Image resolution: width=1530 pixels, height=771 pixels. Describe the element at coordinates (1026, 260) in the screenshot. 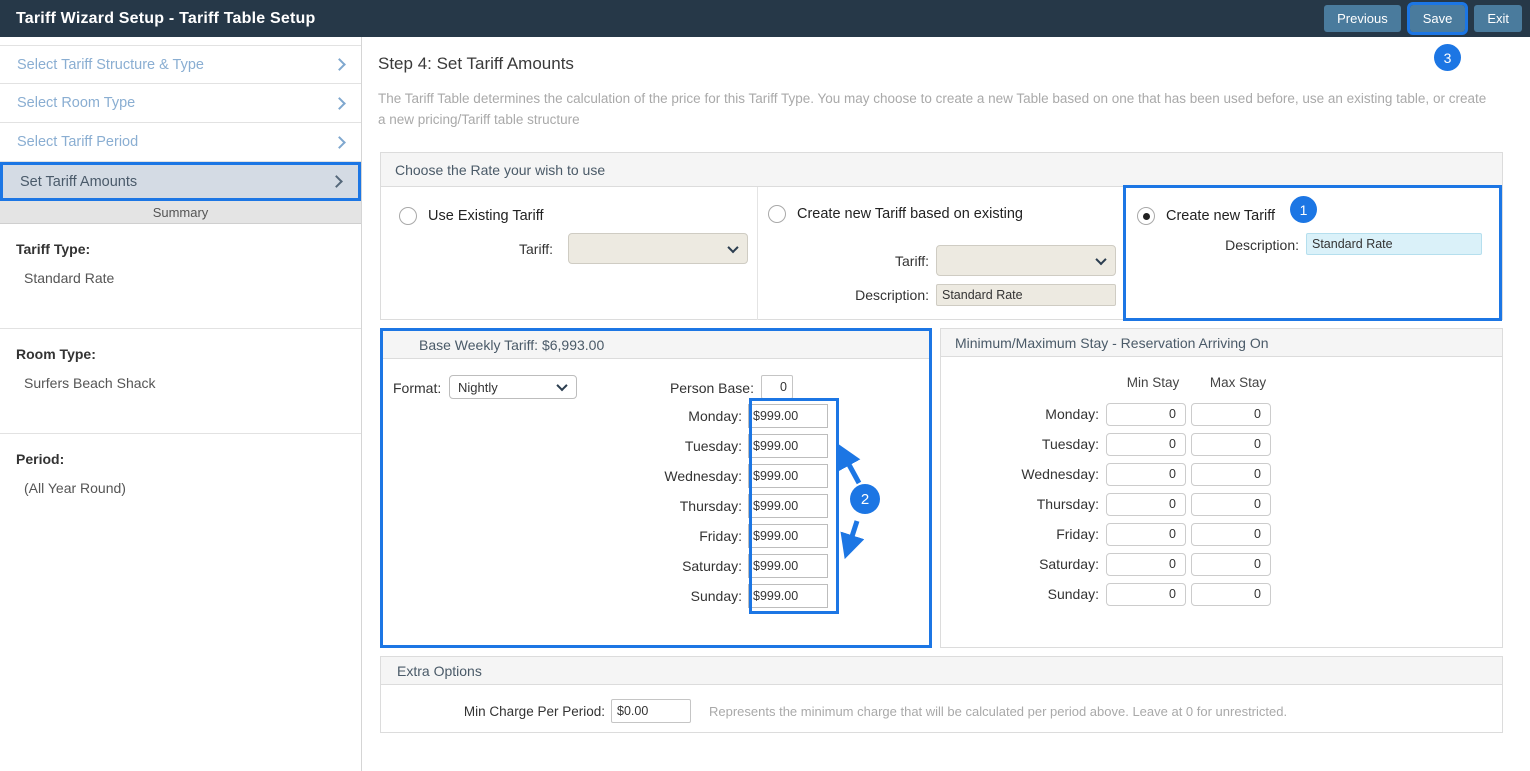

I see `based-on-tariff-select` at that location.